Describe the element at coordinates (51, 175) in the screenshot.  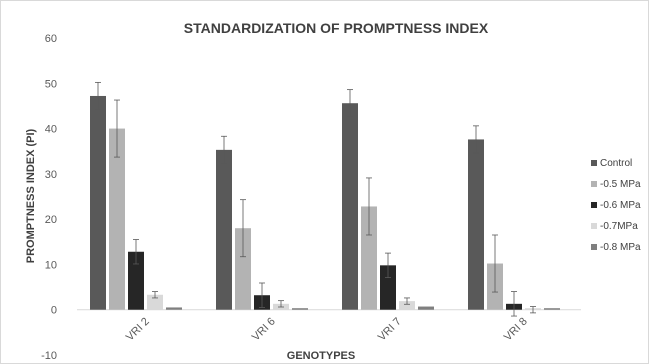
I see `y-tick-label: 30` at that location.